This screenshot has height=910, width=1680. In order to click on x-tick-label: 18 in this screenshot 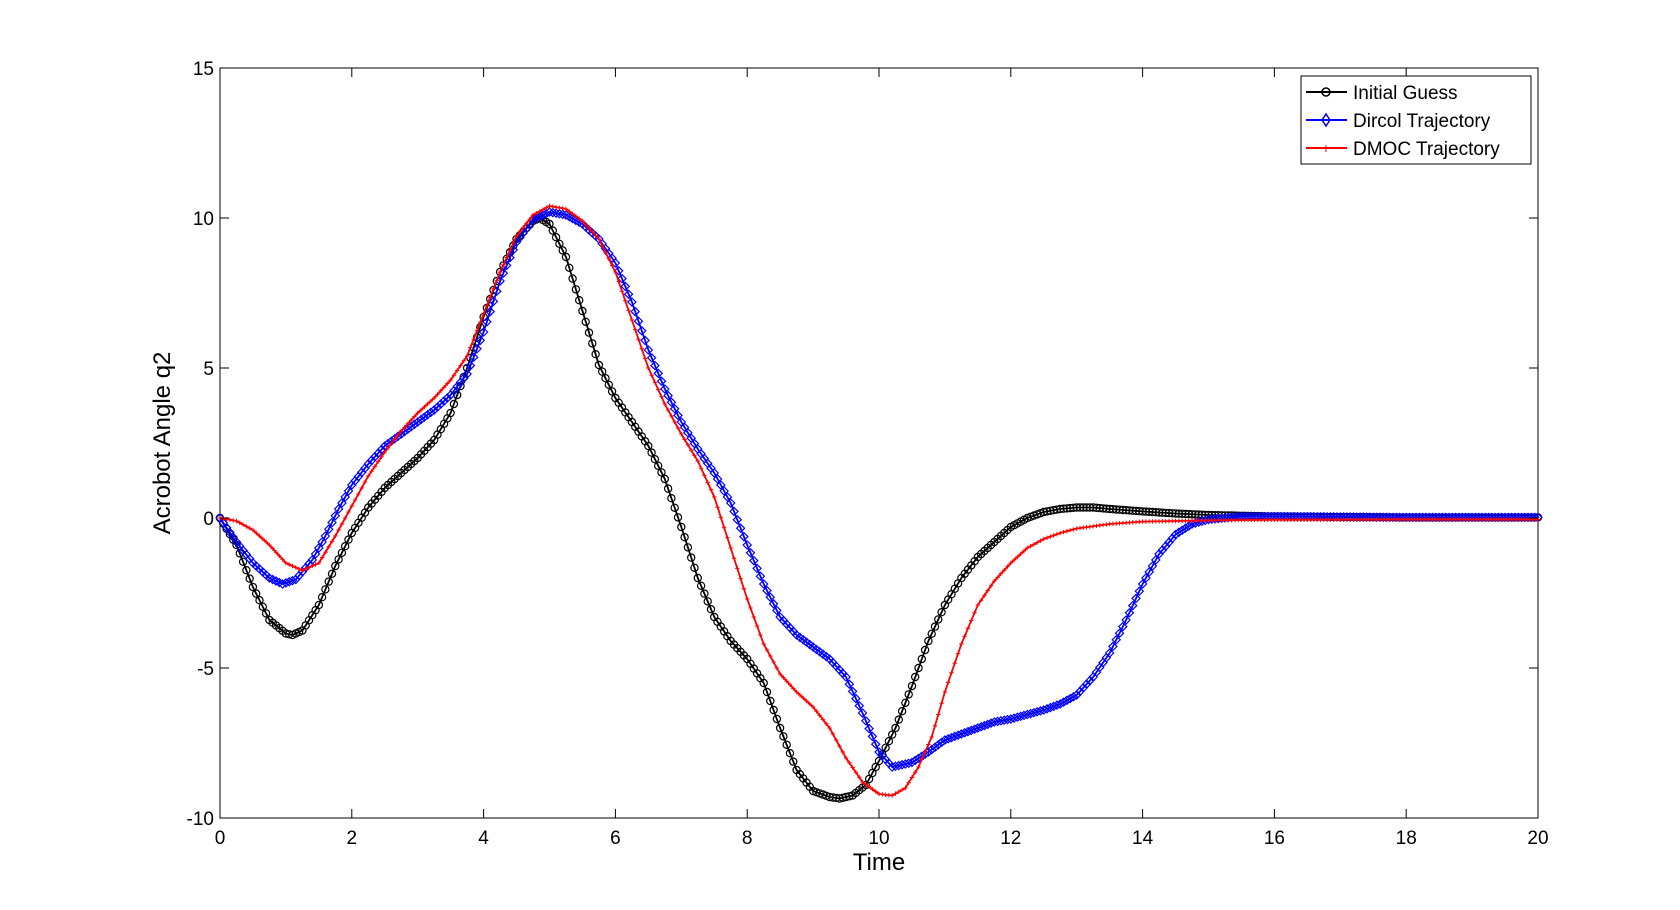, I will do `click(1406, 838)`.